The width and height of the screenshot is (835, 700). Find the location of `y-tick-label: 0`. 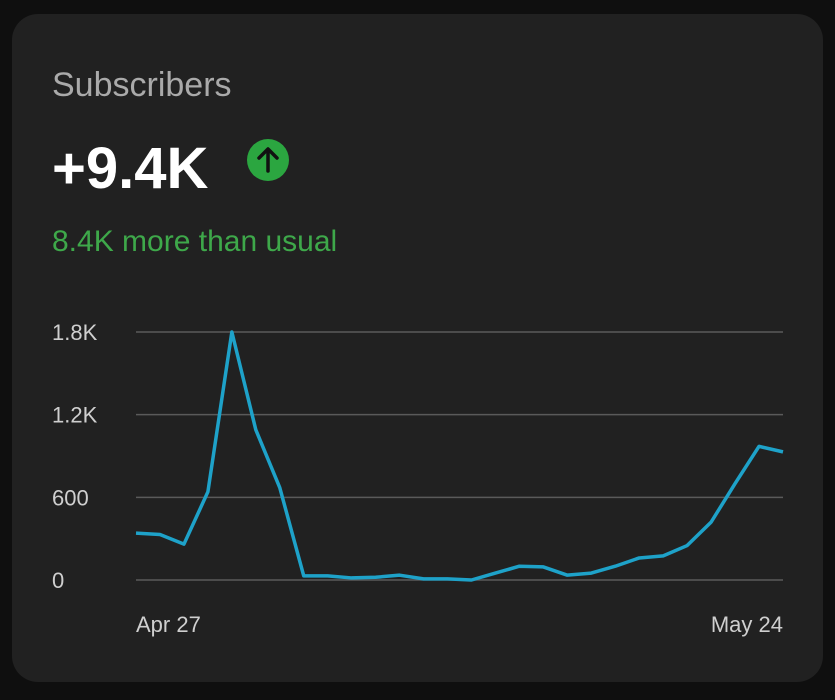

y-tick-label: 0 is located at coordinates (58, 580).